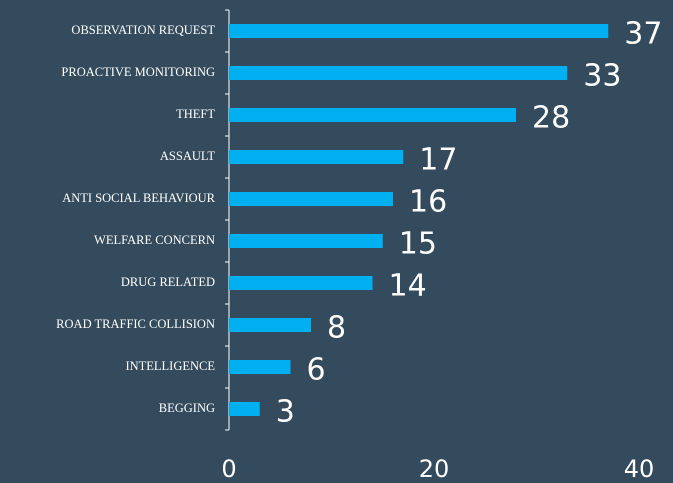  What do you see at coordinates (138, 198) in the screenshot?
I see `y-tick-label: ANTI SOCIAL BEHAVIOUR` at bounding box center [138, 198].